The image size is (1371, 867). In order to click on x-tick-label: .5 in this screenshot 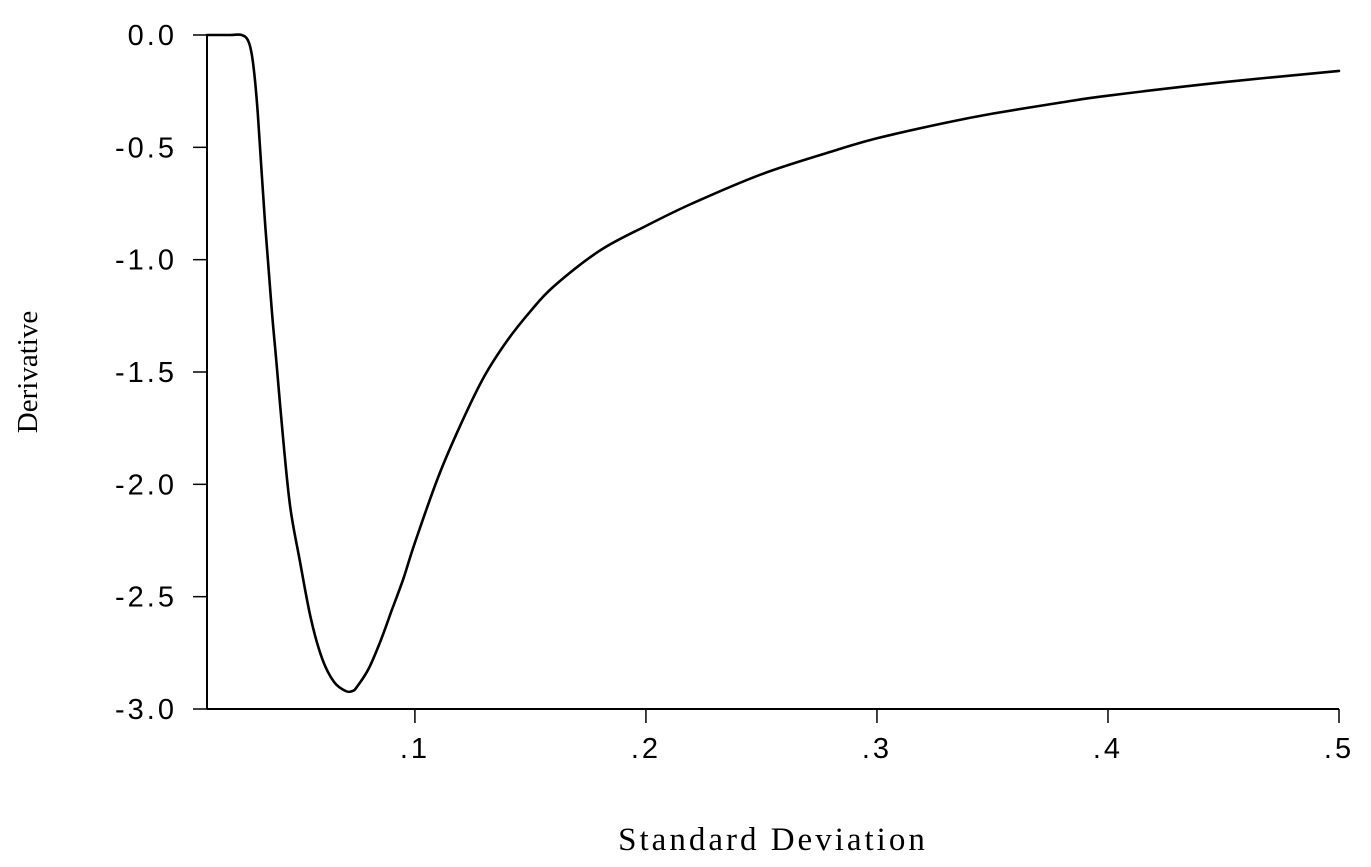, I will do `click(1339, 749)`.